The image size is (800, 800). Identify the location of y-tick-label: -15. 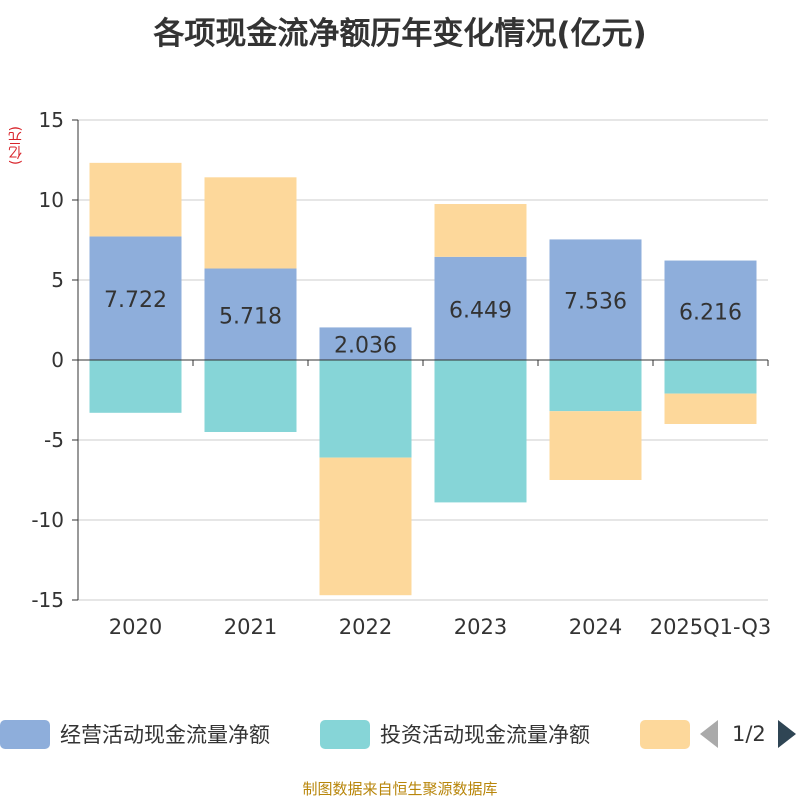
(47, 600).